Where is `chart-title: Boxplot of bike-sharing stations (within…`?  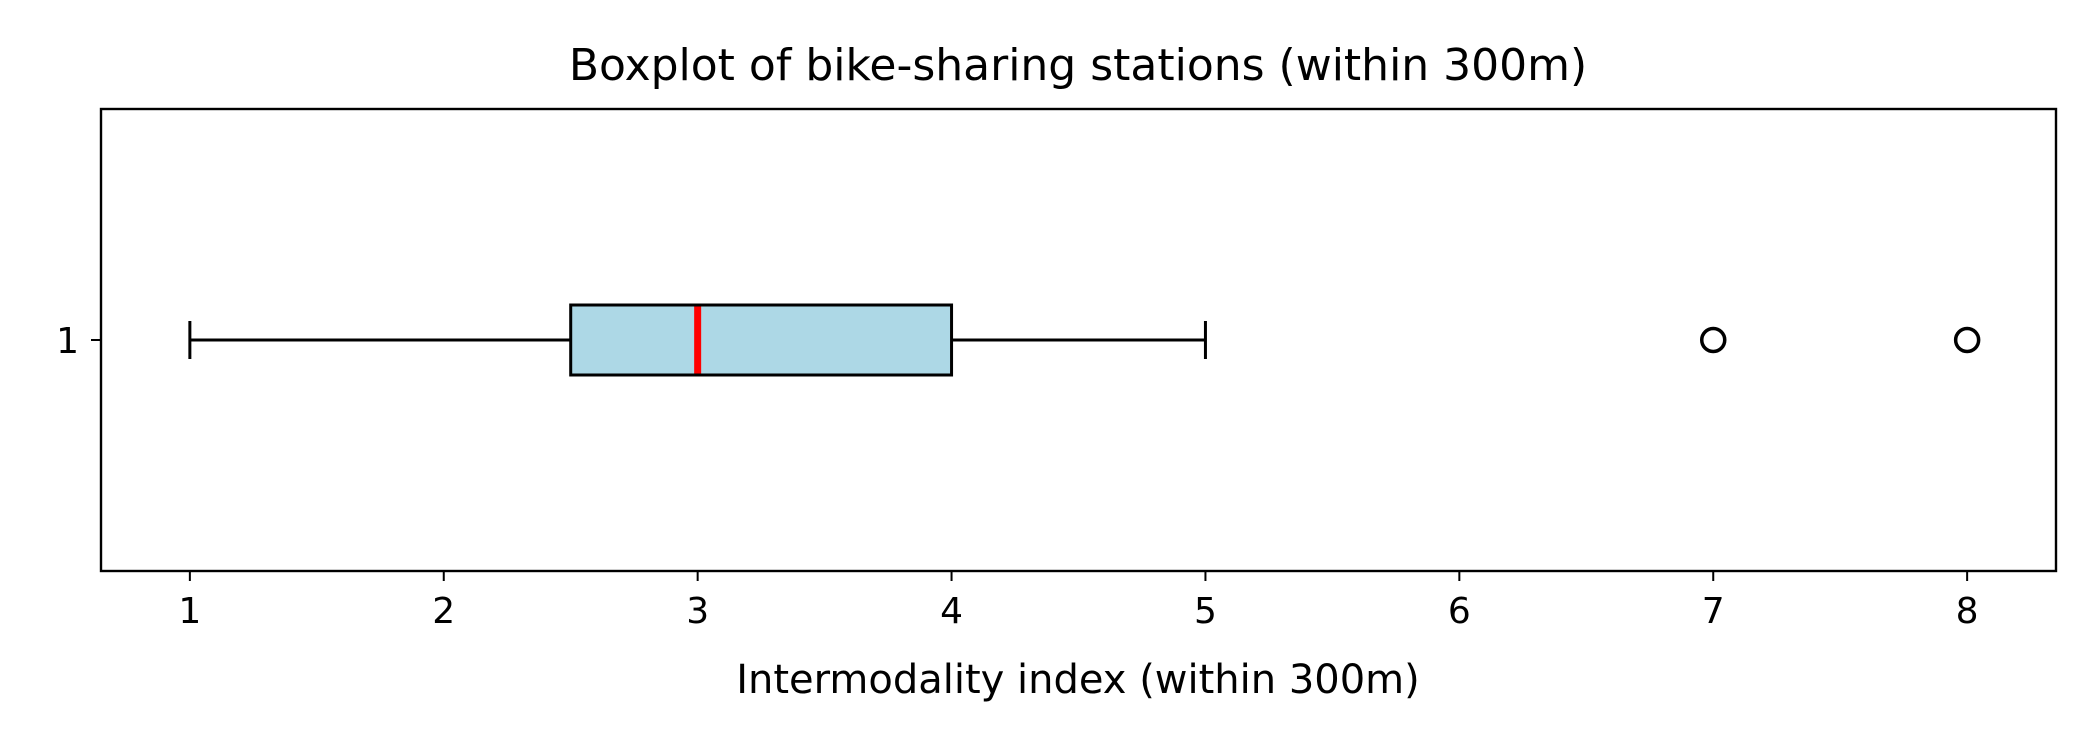
chart-title: Boxplot of bike-sharing stations (within… is located at coordinates (1078, 65).